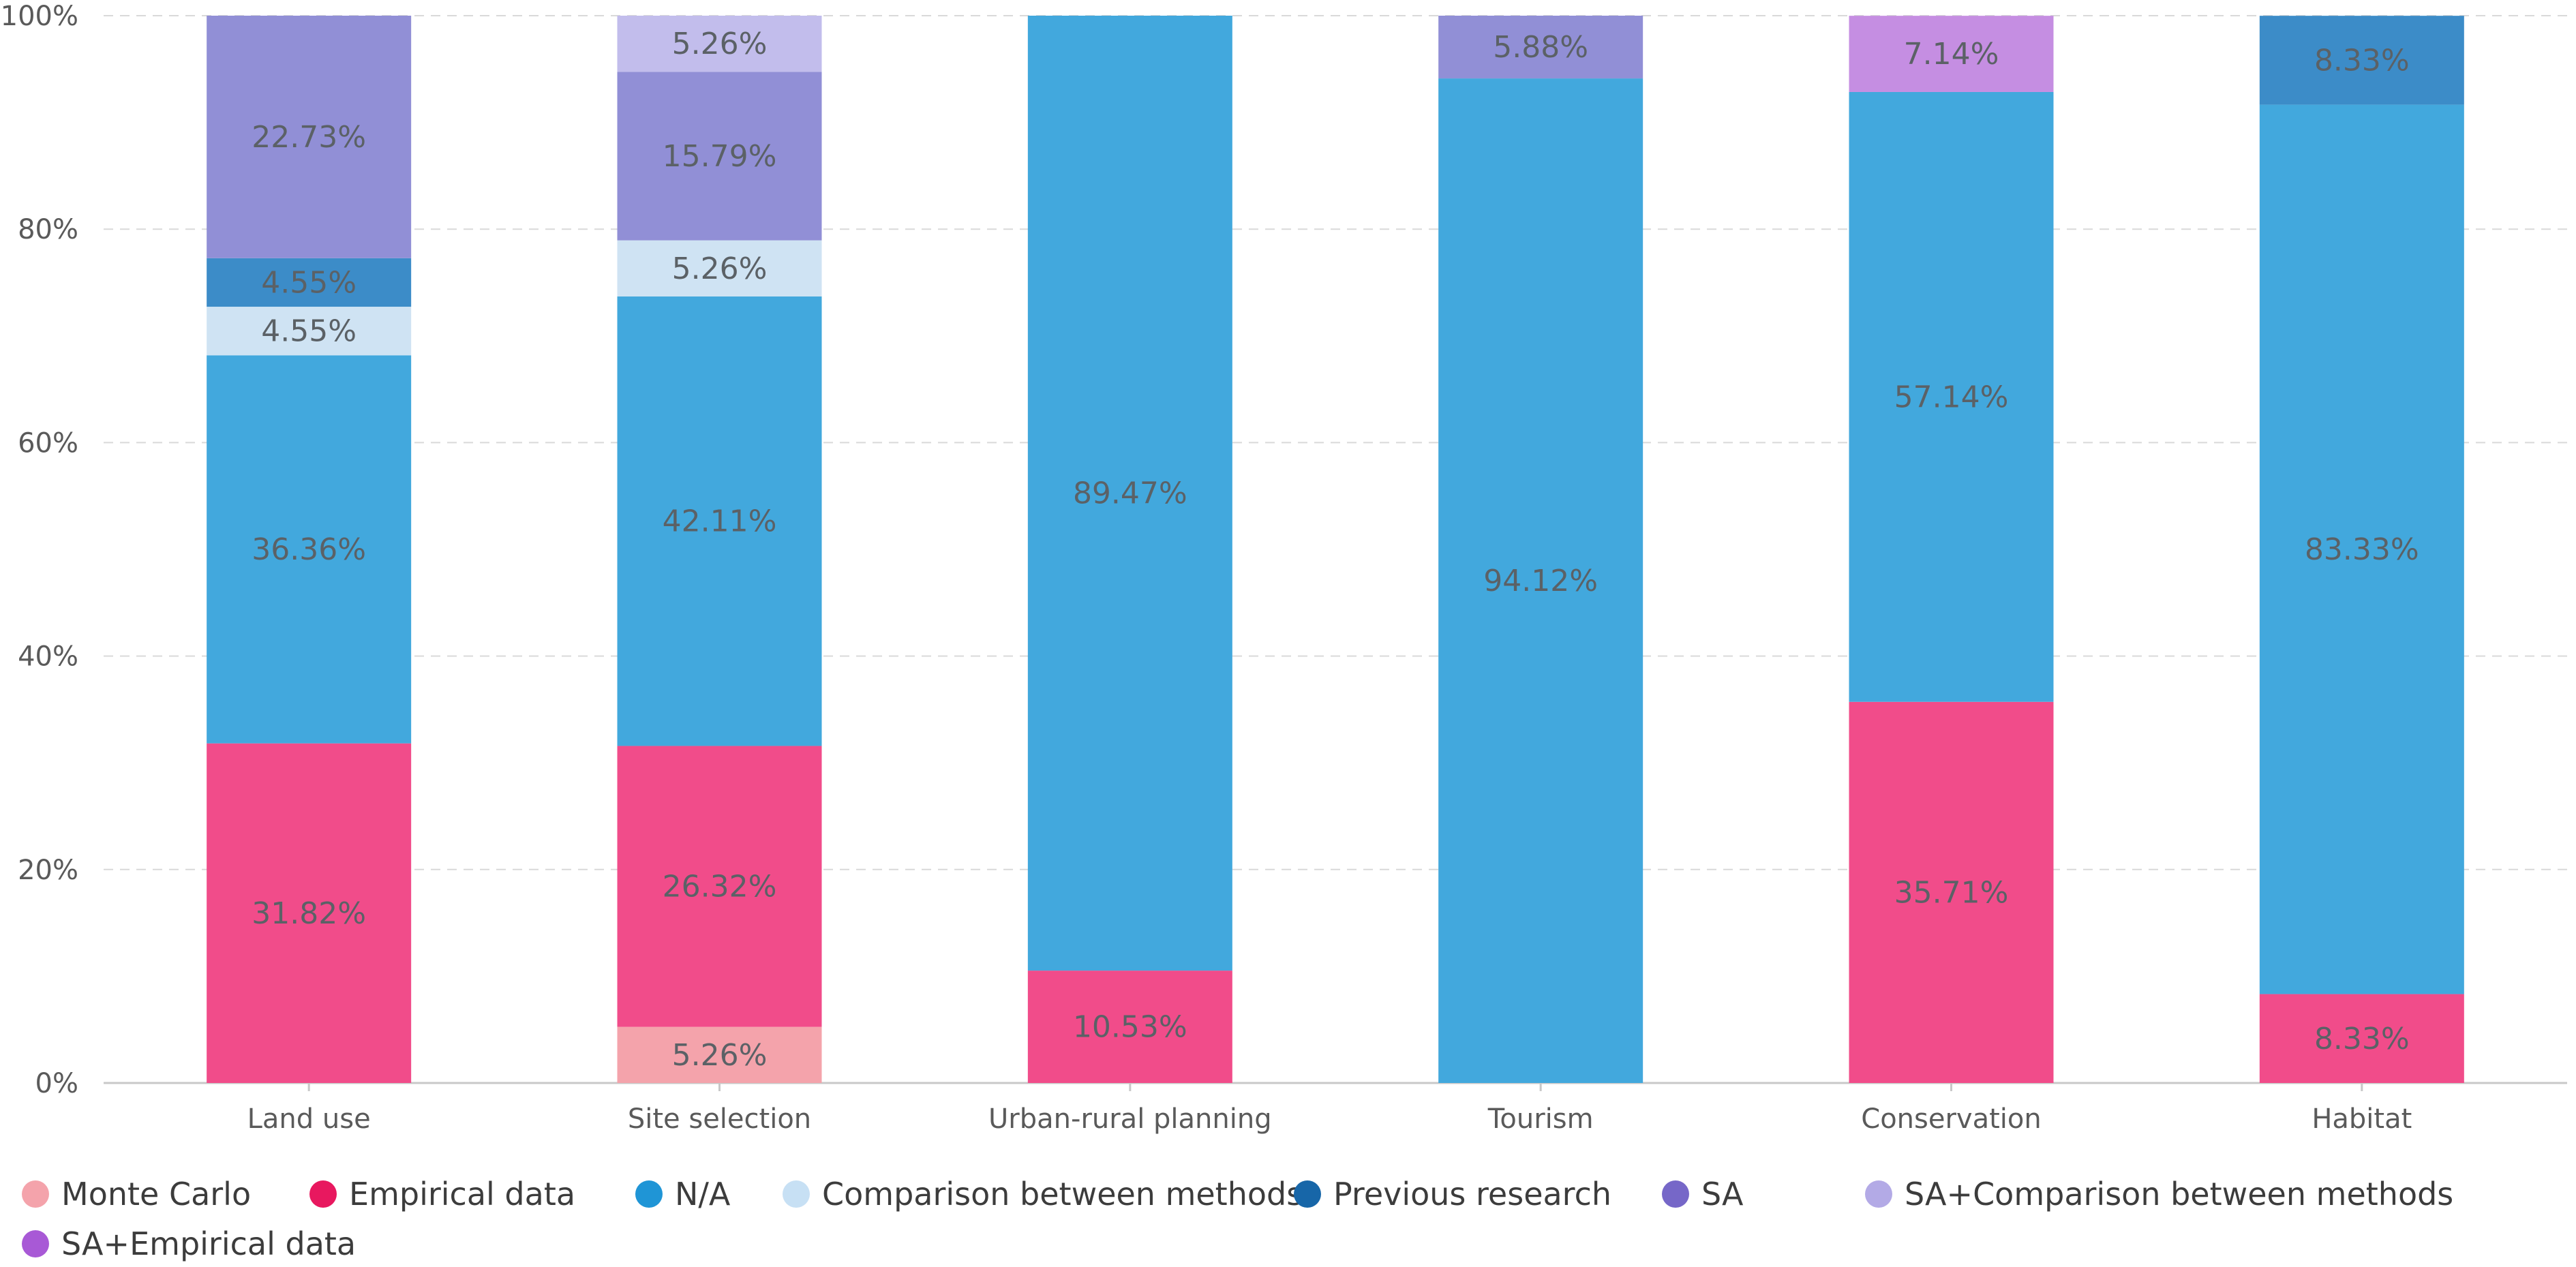  I want to click on x-tick-label: Conservation, so click(1951, 1119).